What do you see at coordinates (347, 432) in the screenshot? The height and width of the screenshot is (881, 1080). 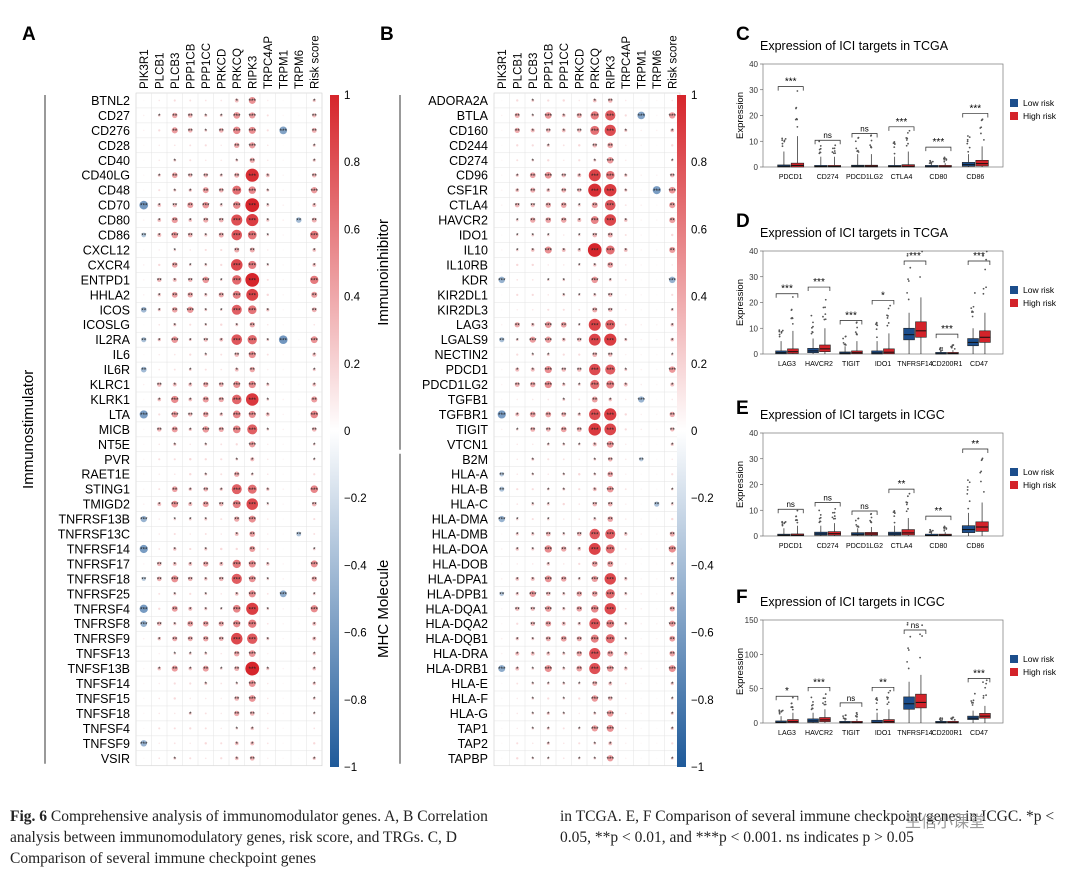 I see `colorbar-tick-label: 0` at bounding box center [347, 432].